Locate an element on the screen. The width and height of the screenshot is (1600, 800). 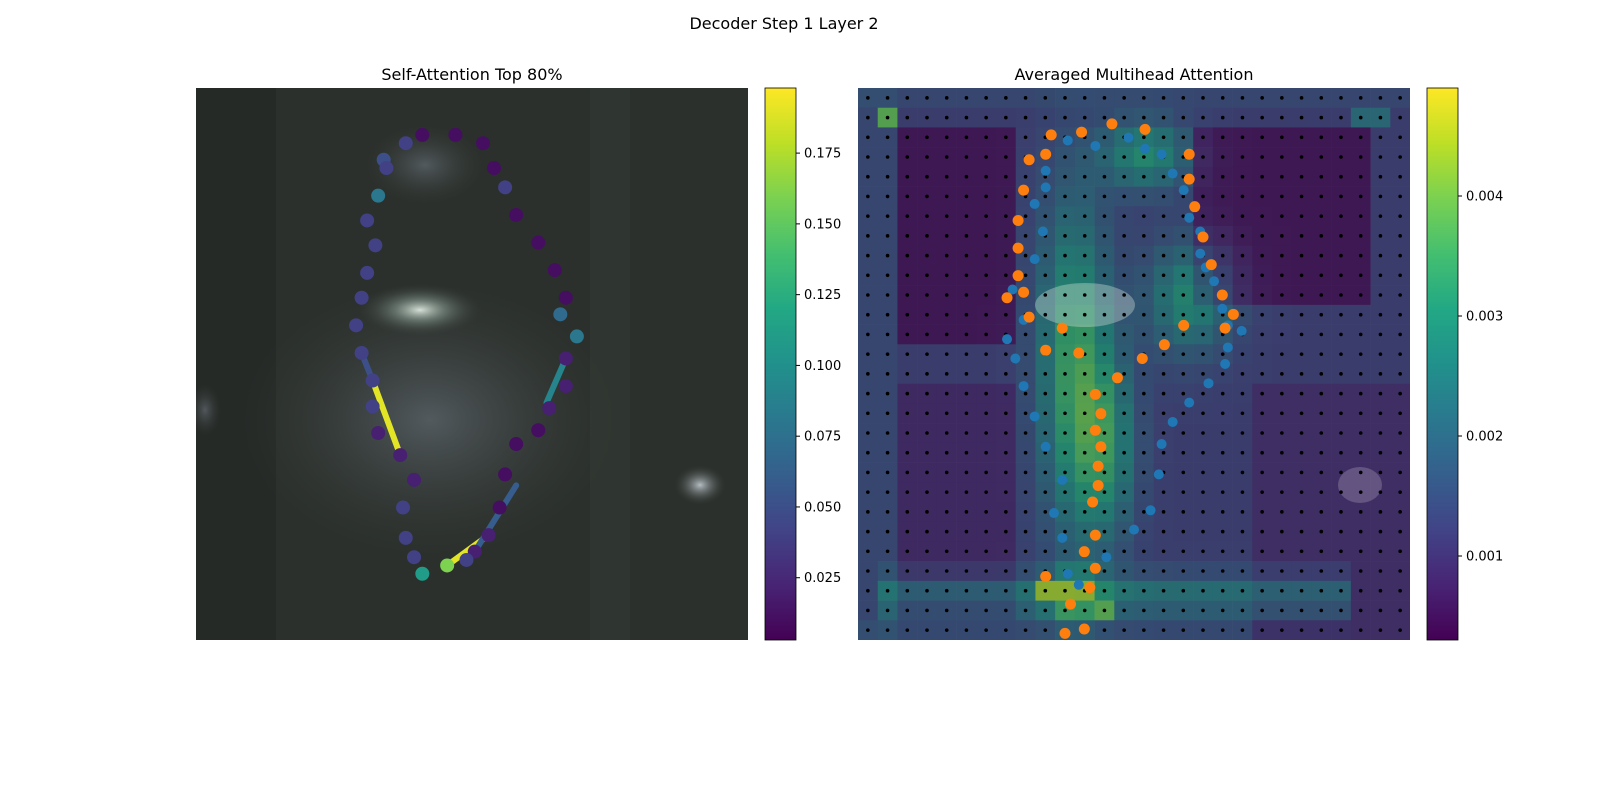
blue-points is located at coordinates (1124, 361).